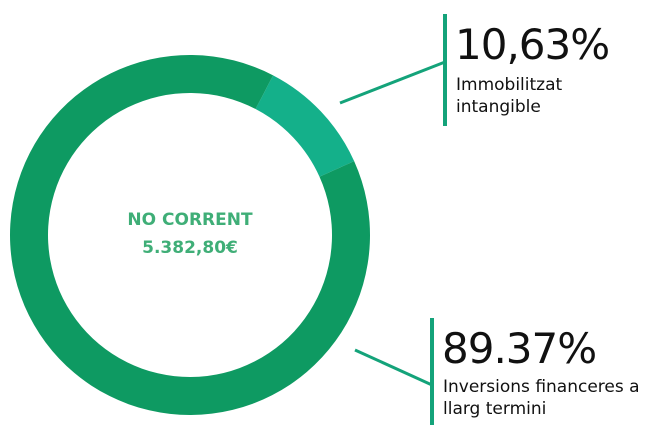  Describe the element at coordinates (532, 44) in the screenshot. I see `value-label: 10,63%` at that location.